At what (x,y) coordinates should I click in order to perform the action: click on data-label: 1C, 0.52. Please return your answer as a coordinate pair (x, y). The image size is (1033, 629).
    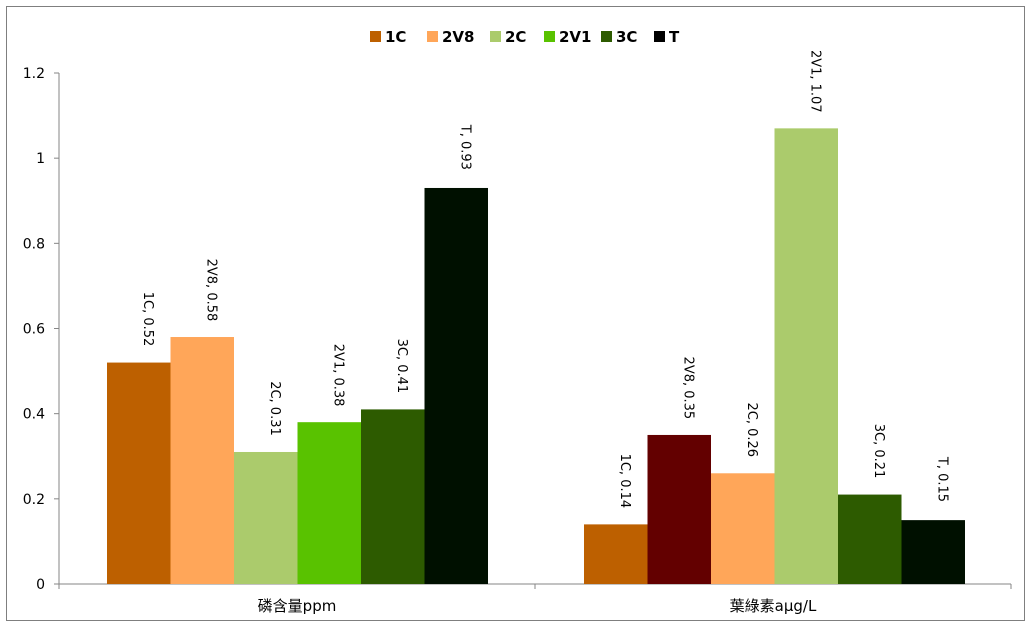
    Looking at the image, I should click on (147, 319).